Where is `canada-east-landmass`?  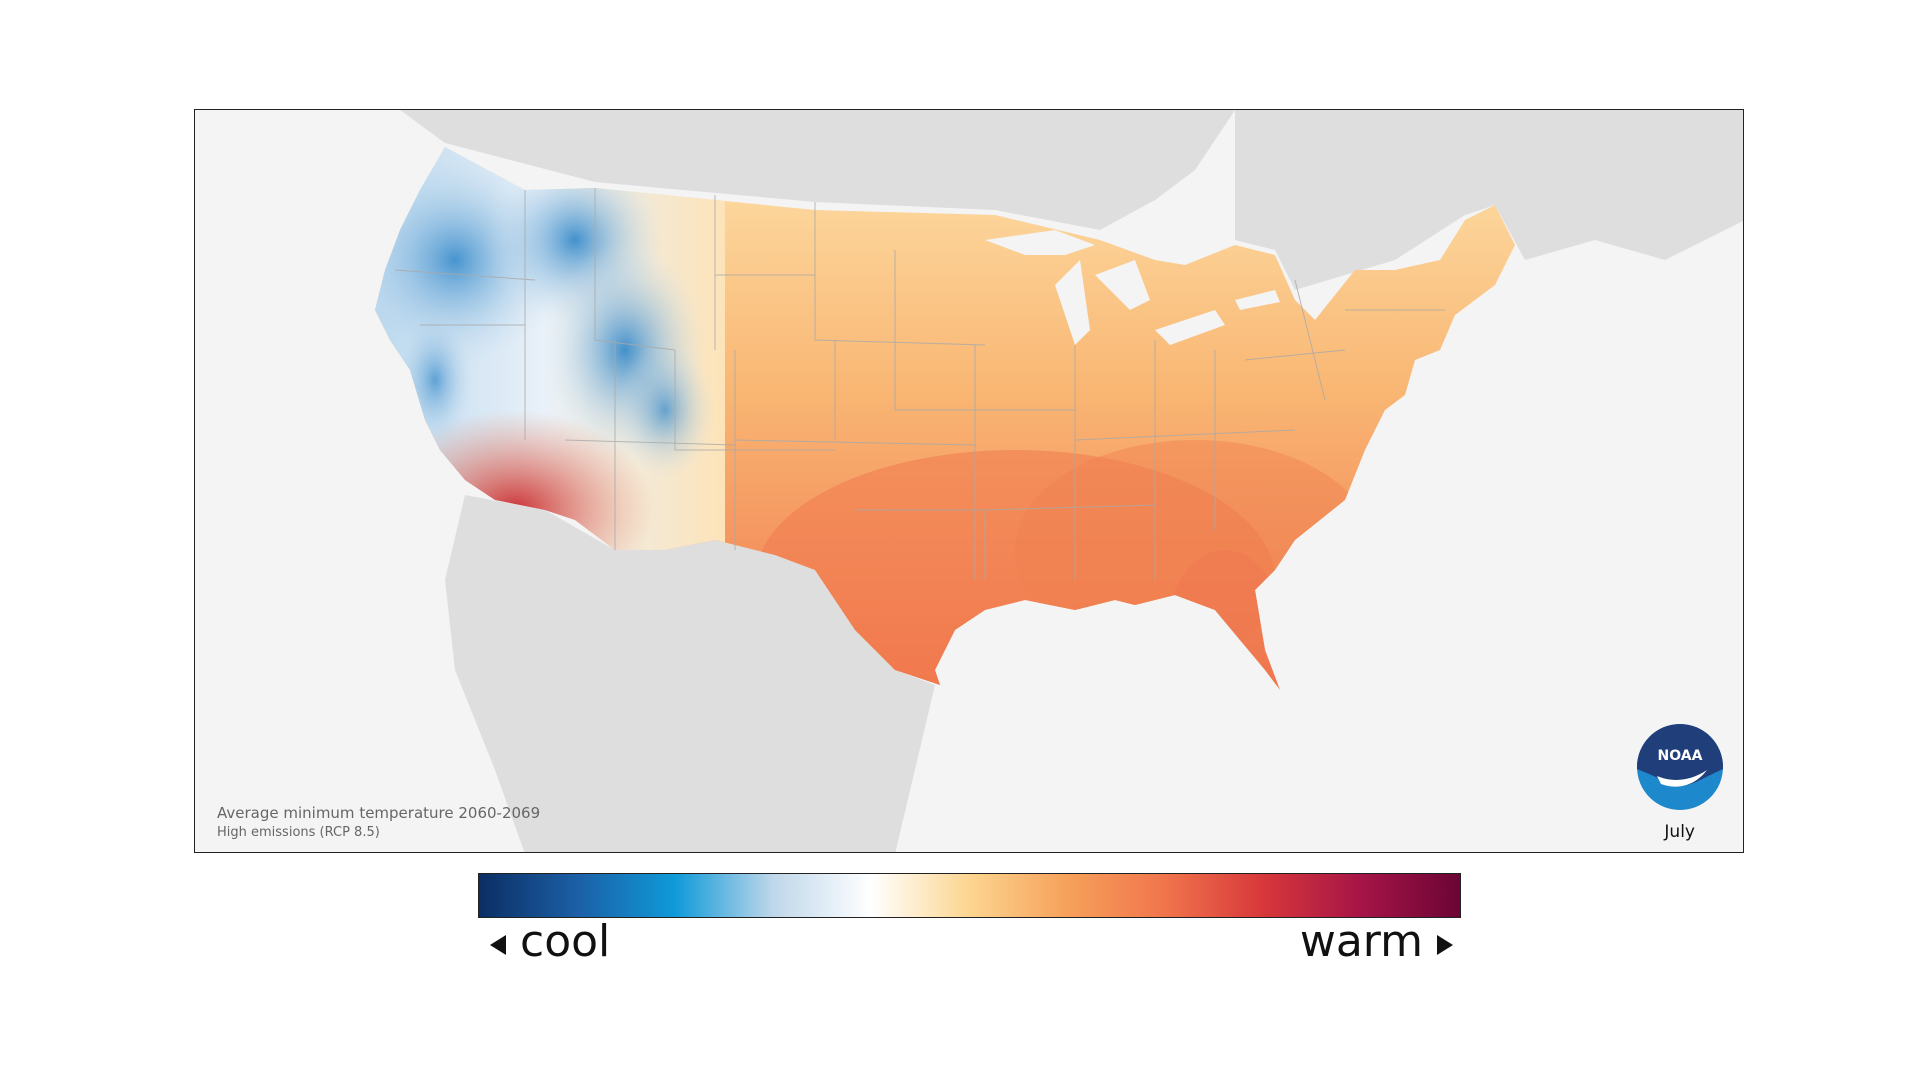 canada-east-landmass is located at coordinates (1489, 200).